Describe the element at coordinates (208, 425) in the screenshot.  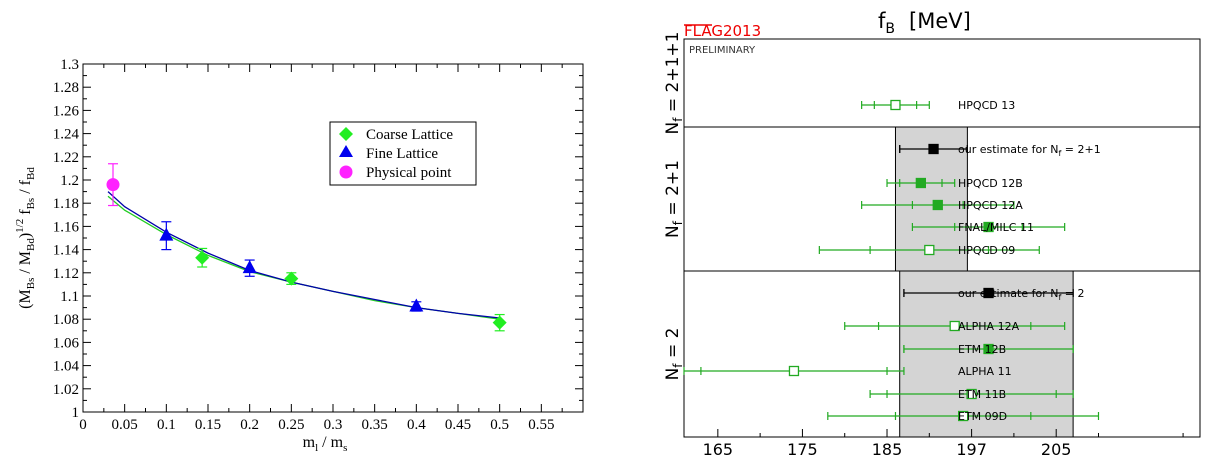
I see `x-tick-label: 0.15` at that location.